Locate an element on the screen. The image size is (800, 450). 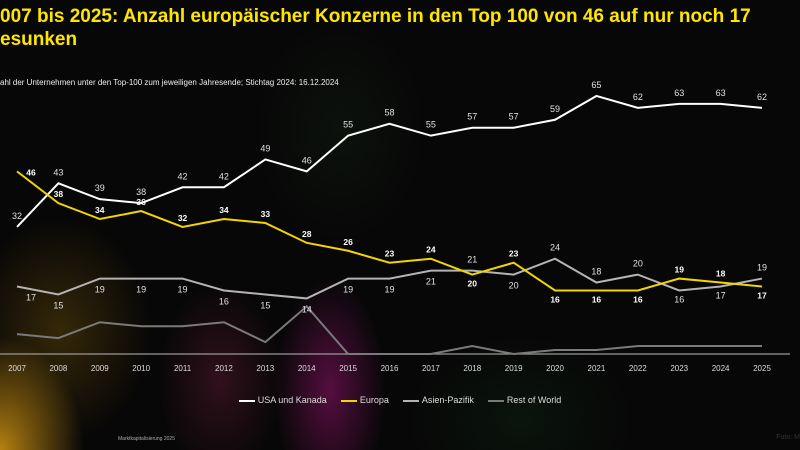
x-tick-label: 2018 is located at coordinates (472, 368).